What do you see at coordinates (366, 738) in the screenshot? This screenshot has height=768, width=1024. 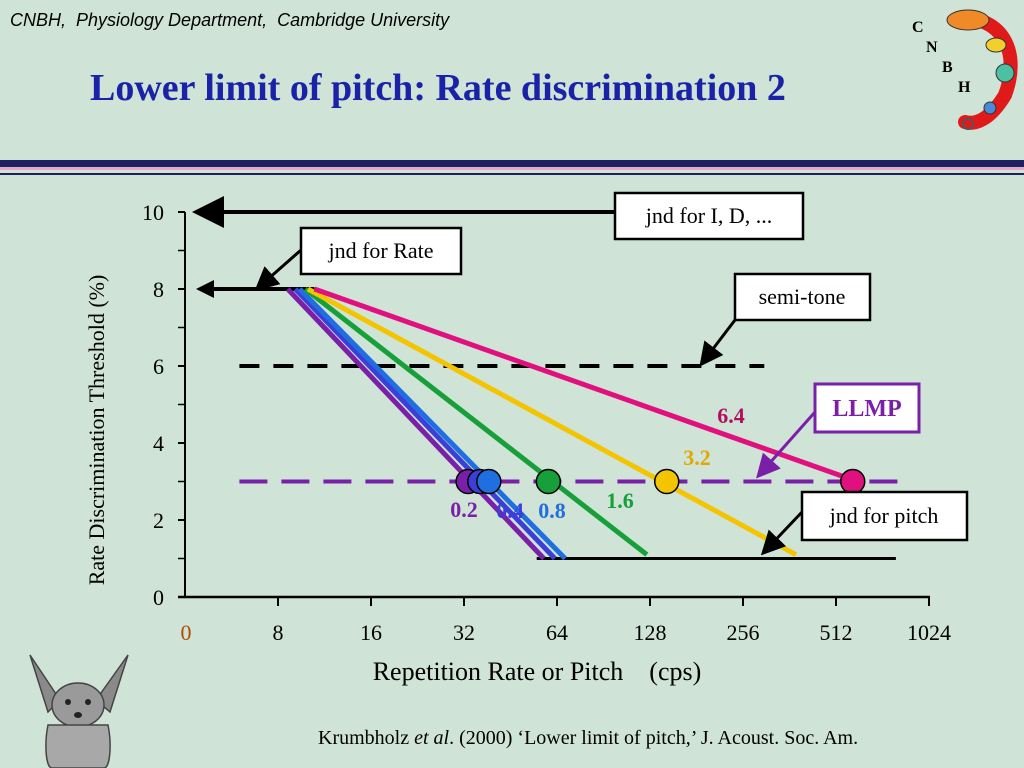 I see `citation-author: Krumbholz` at bounding box center [366, 738].